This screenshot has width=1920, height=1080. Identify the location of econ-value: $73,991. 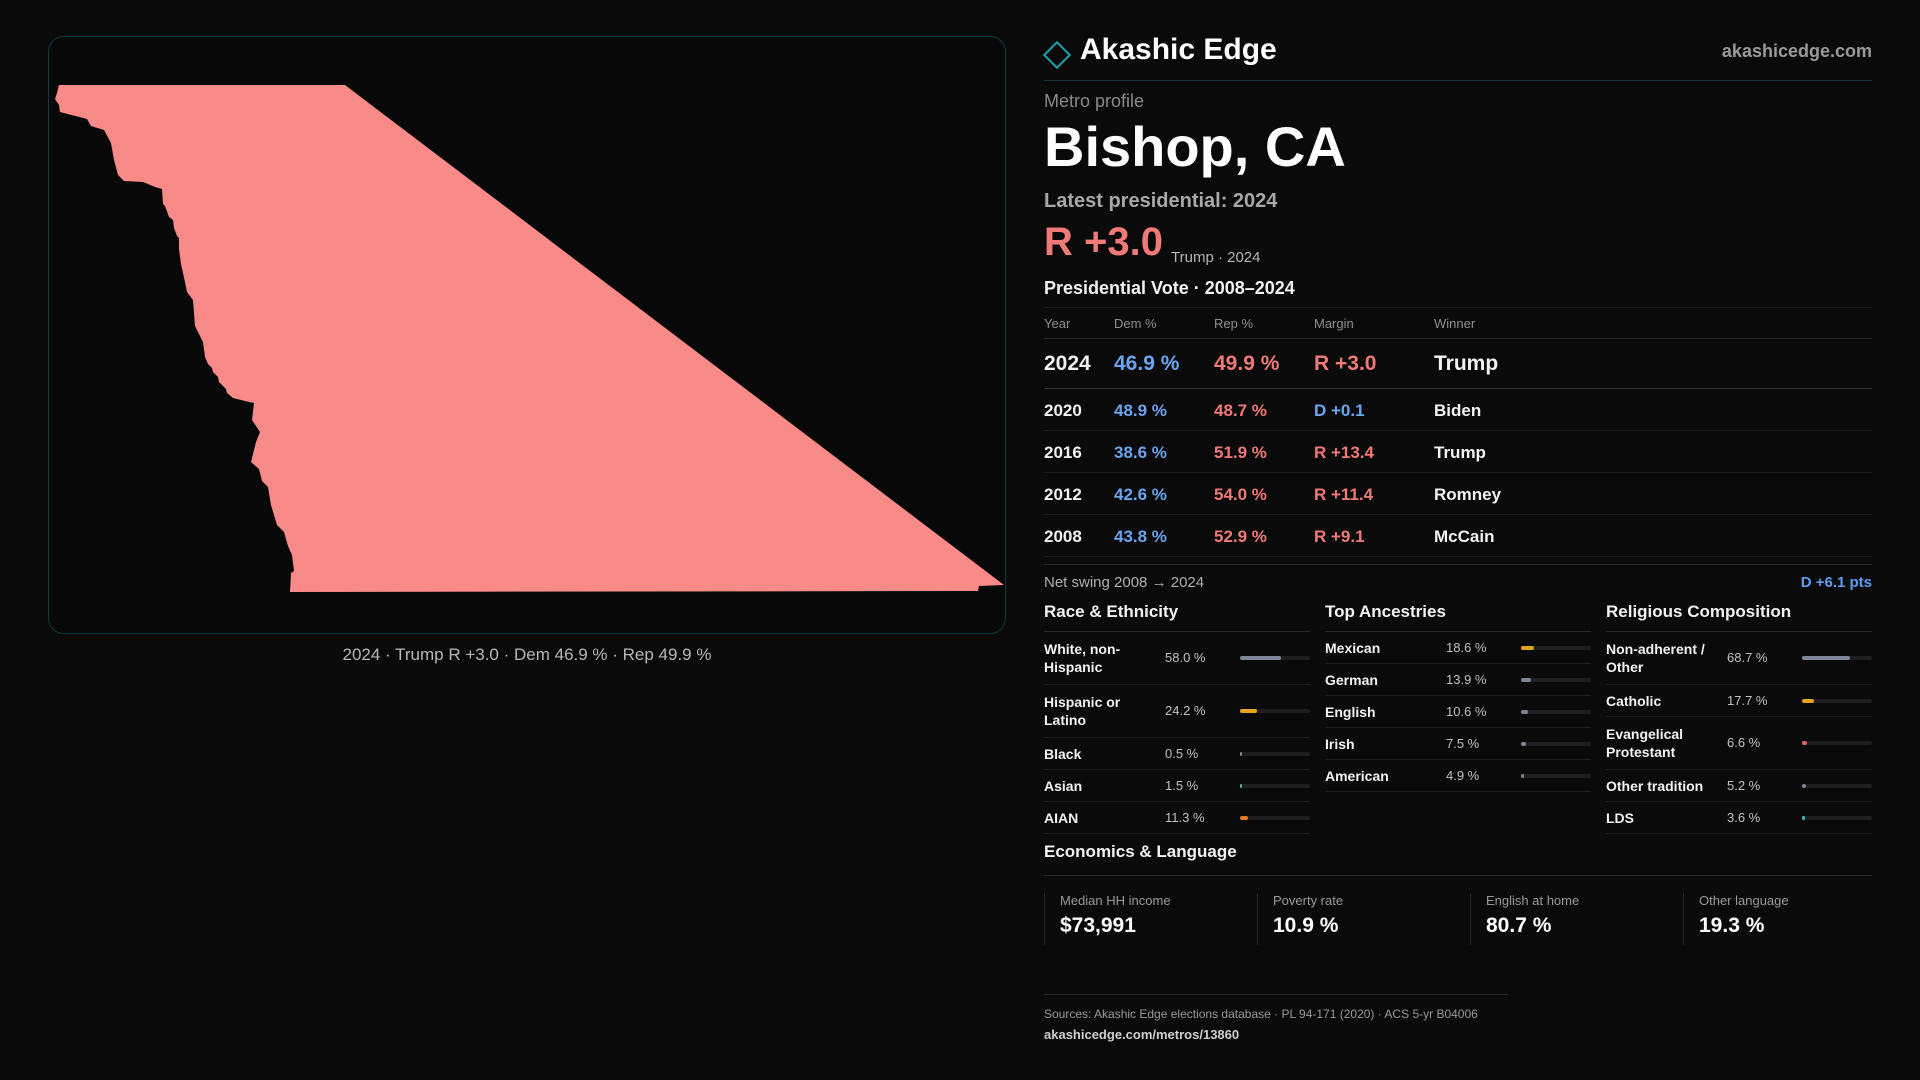
(1098, 925).